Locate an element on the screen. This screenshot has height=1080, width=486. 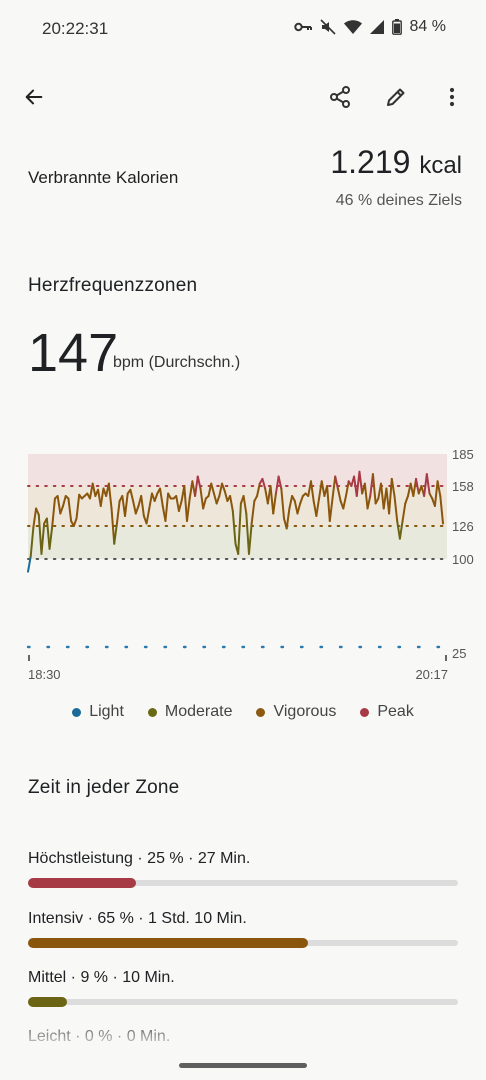
legend-item-peak: Peak is located at coordinates (387, 712).